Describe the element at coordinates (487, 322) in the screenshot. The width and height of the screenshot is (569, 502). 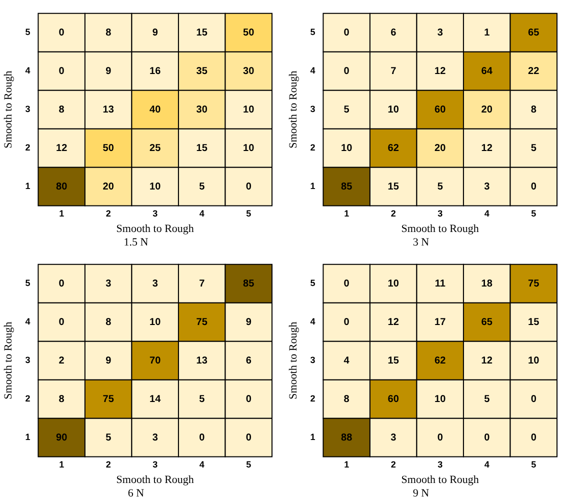
I see `data-label: 65` at that location.